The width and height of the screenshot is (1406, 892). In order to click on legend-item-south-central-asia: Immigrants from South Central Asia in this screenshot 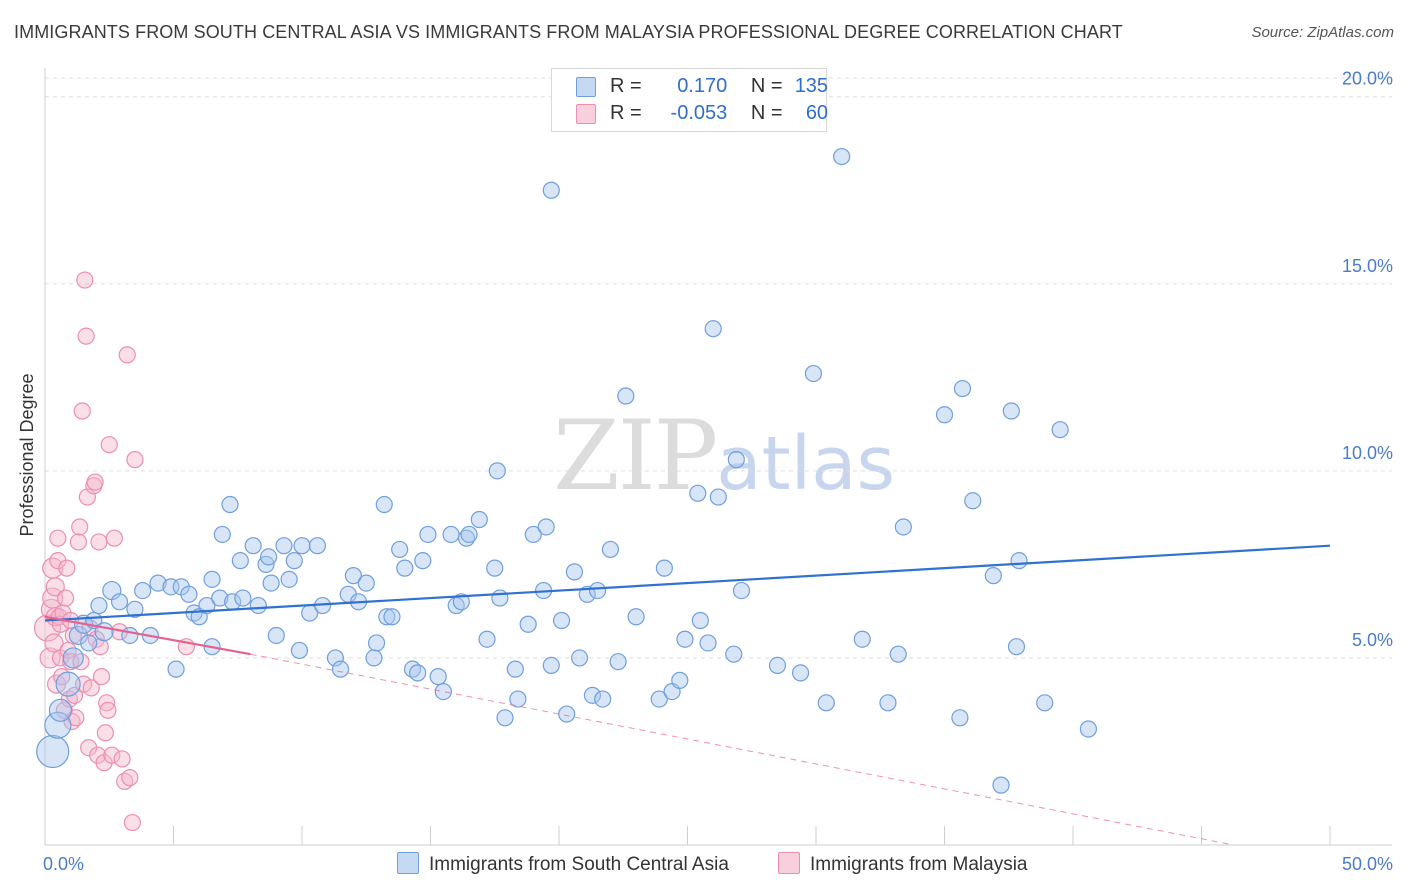, I will do `click(563, 864)`.